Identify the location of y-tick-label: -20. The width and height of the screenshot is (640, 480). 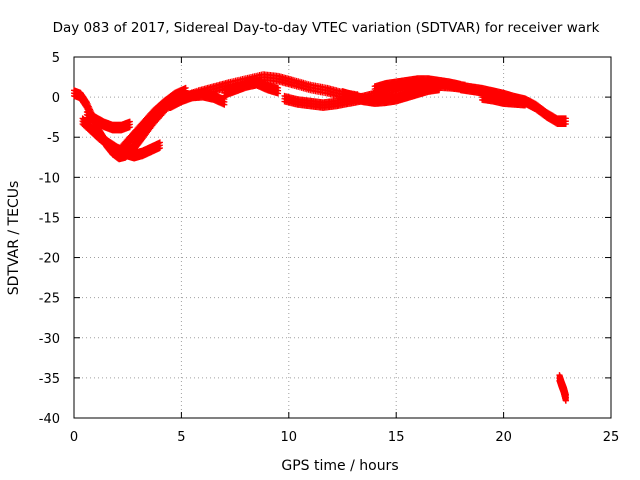
(49, 259).